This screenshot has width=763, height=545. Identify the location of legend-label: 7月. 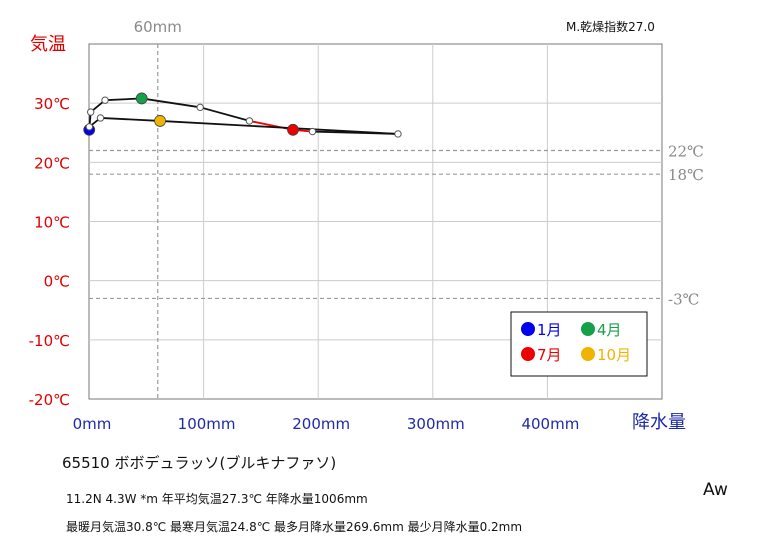
(549, 355).